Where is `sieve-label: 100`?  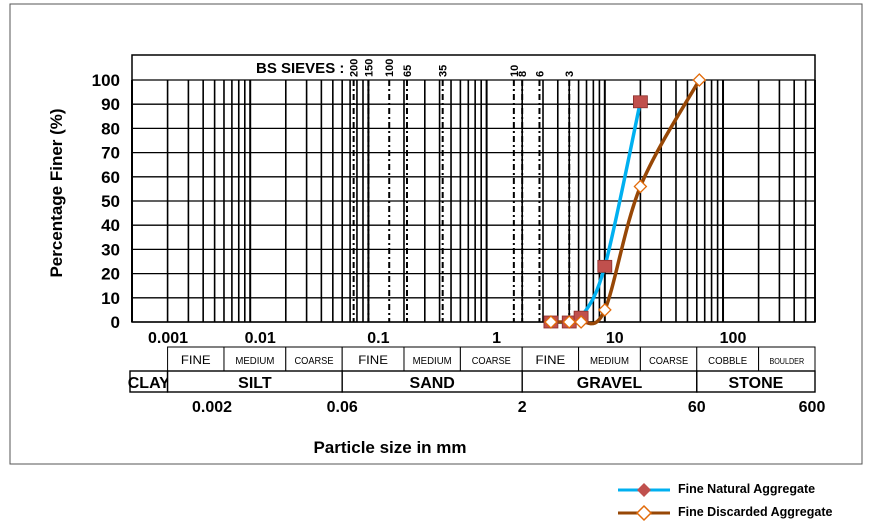
sieve-label: 100 is located at coordinates (390, 68).